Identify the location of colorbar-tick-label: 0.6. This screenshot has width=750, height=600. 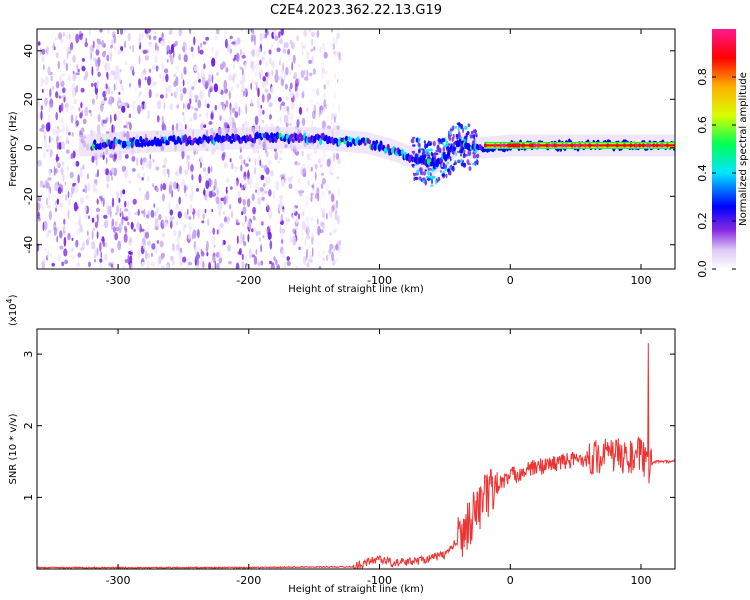
(702, 125).